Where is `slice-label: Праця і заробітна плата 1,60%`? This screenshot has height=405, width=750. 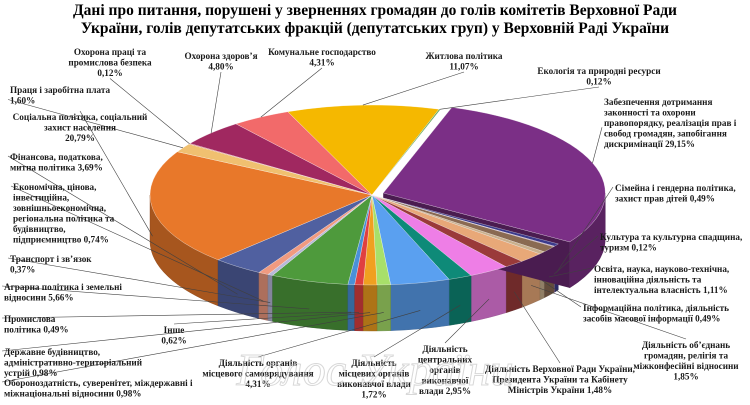 slice-label: Праця і заробітна плата 1,60% is located at coordinates (60, 95).